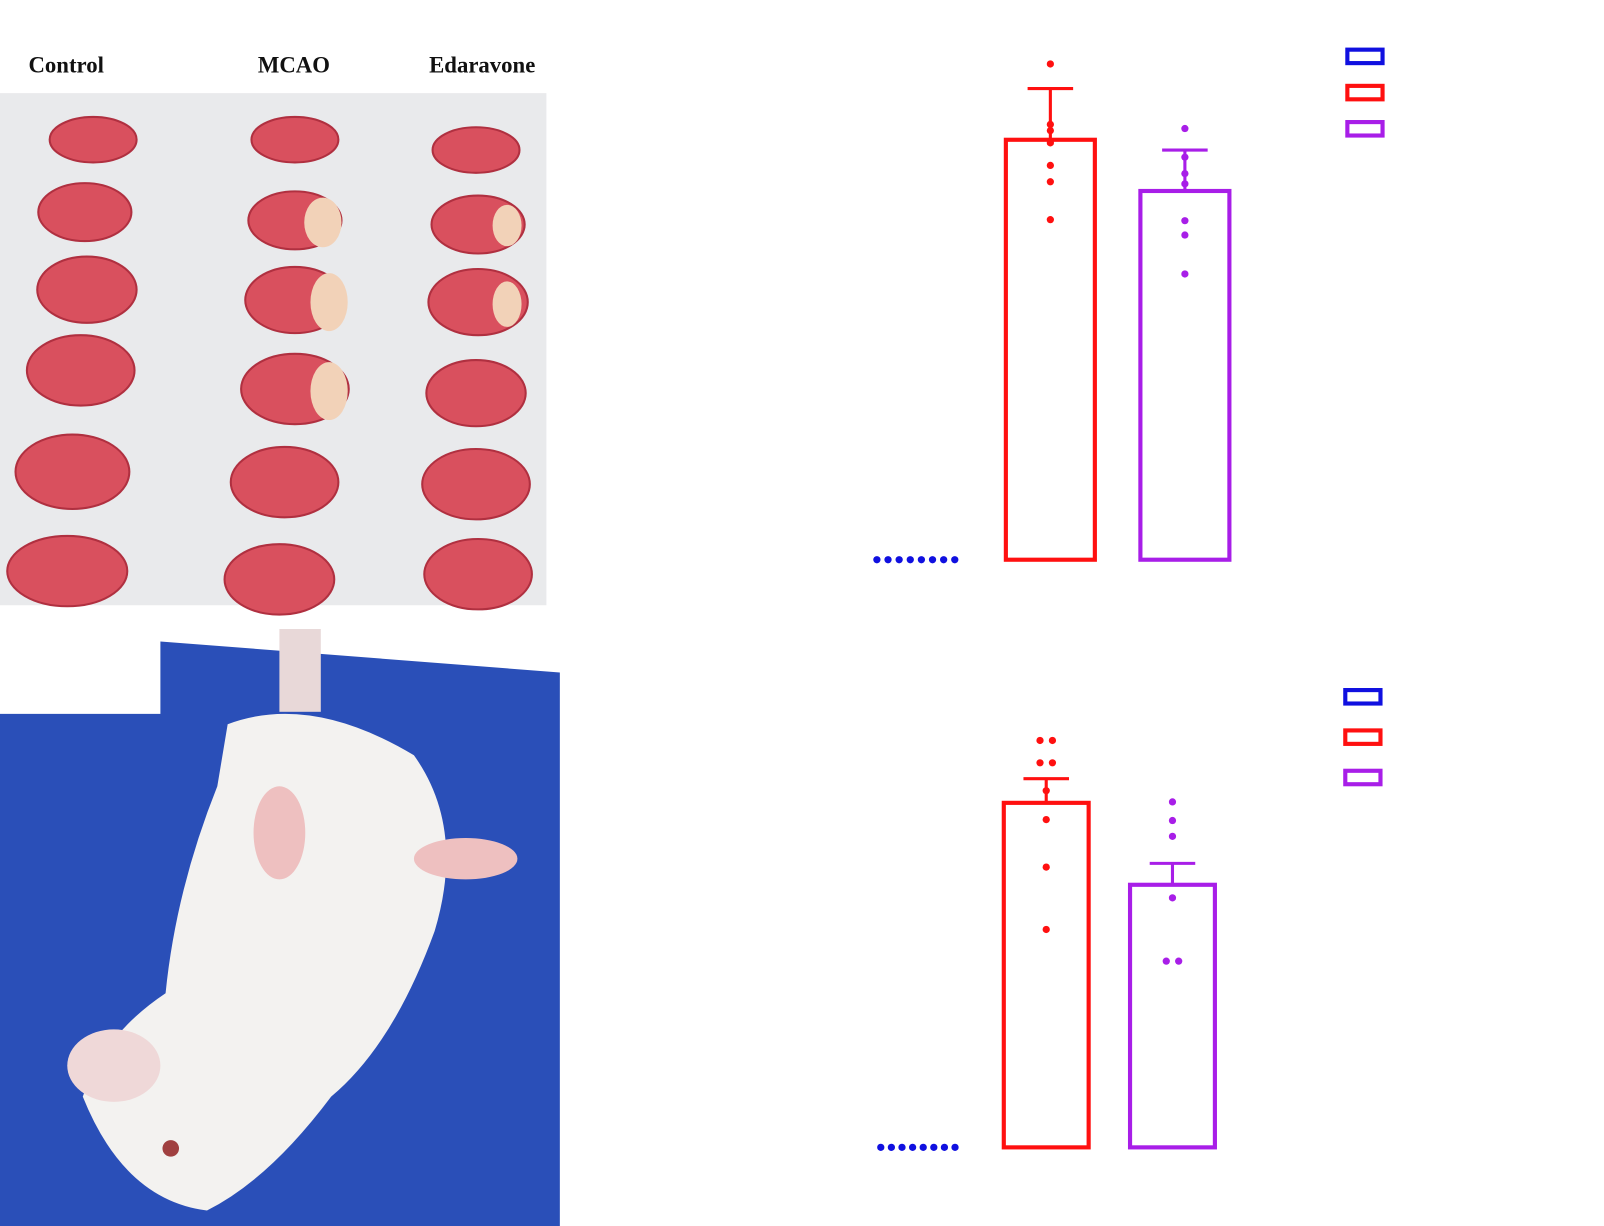 This screenshot has width=1604, height=1226. What do you see at coordinates (294, 64) in the screenshot?
I see `panel-label: MCAO` at bounding box center [294, 64].